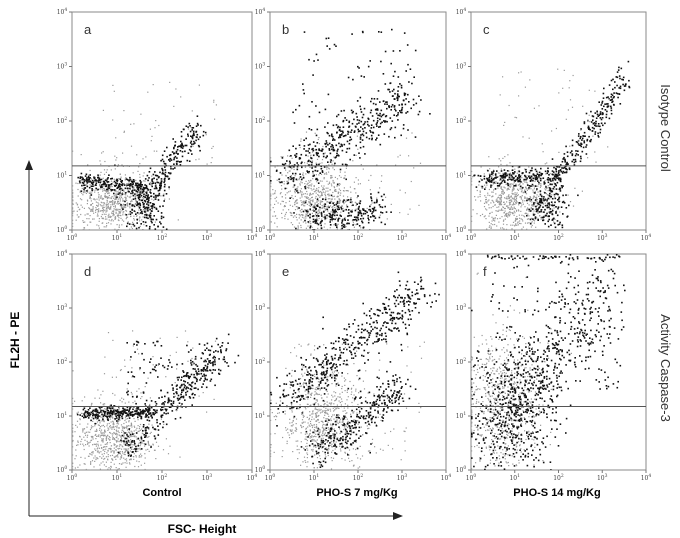  What do you see at coordinates (461, 11) in the screenshot?
I see `y-tick-label-c-4: 104` at bounding box center [461, 11].